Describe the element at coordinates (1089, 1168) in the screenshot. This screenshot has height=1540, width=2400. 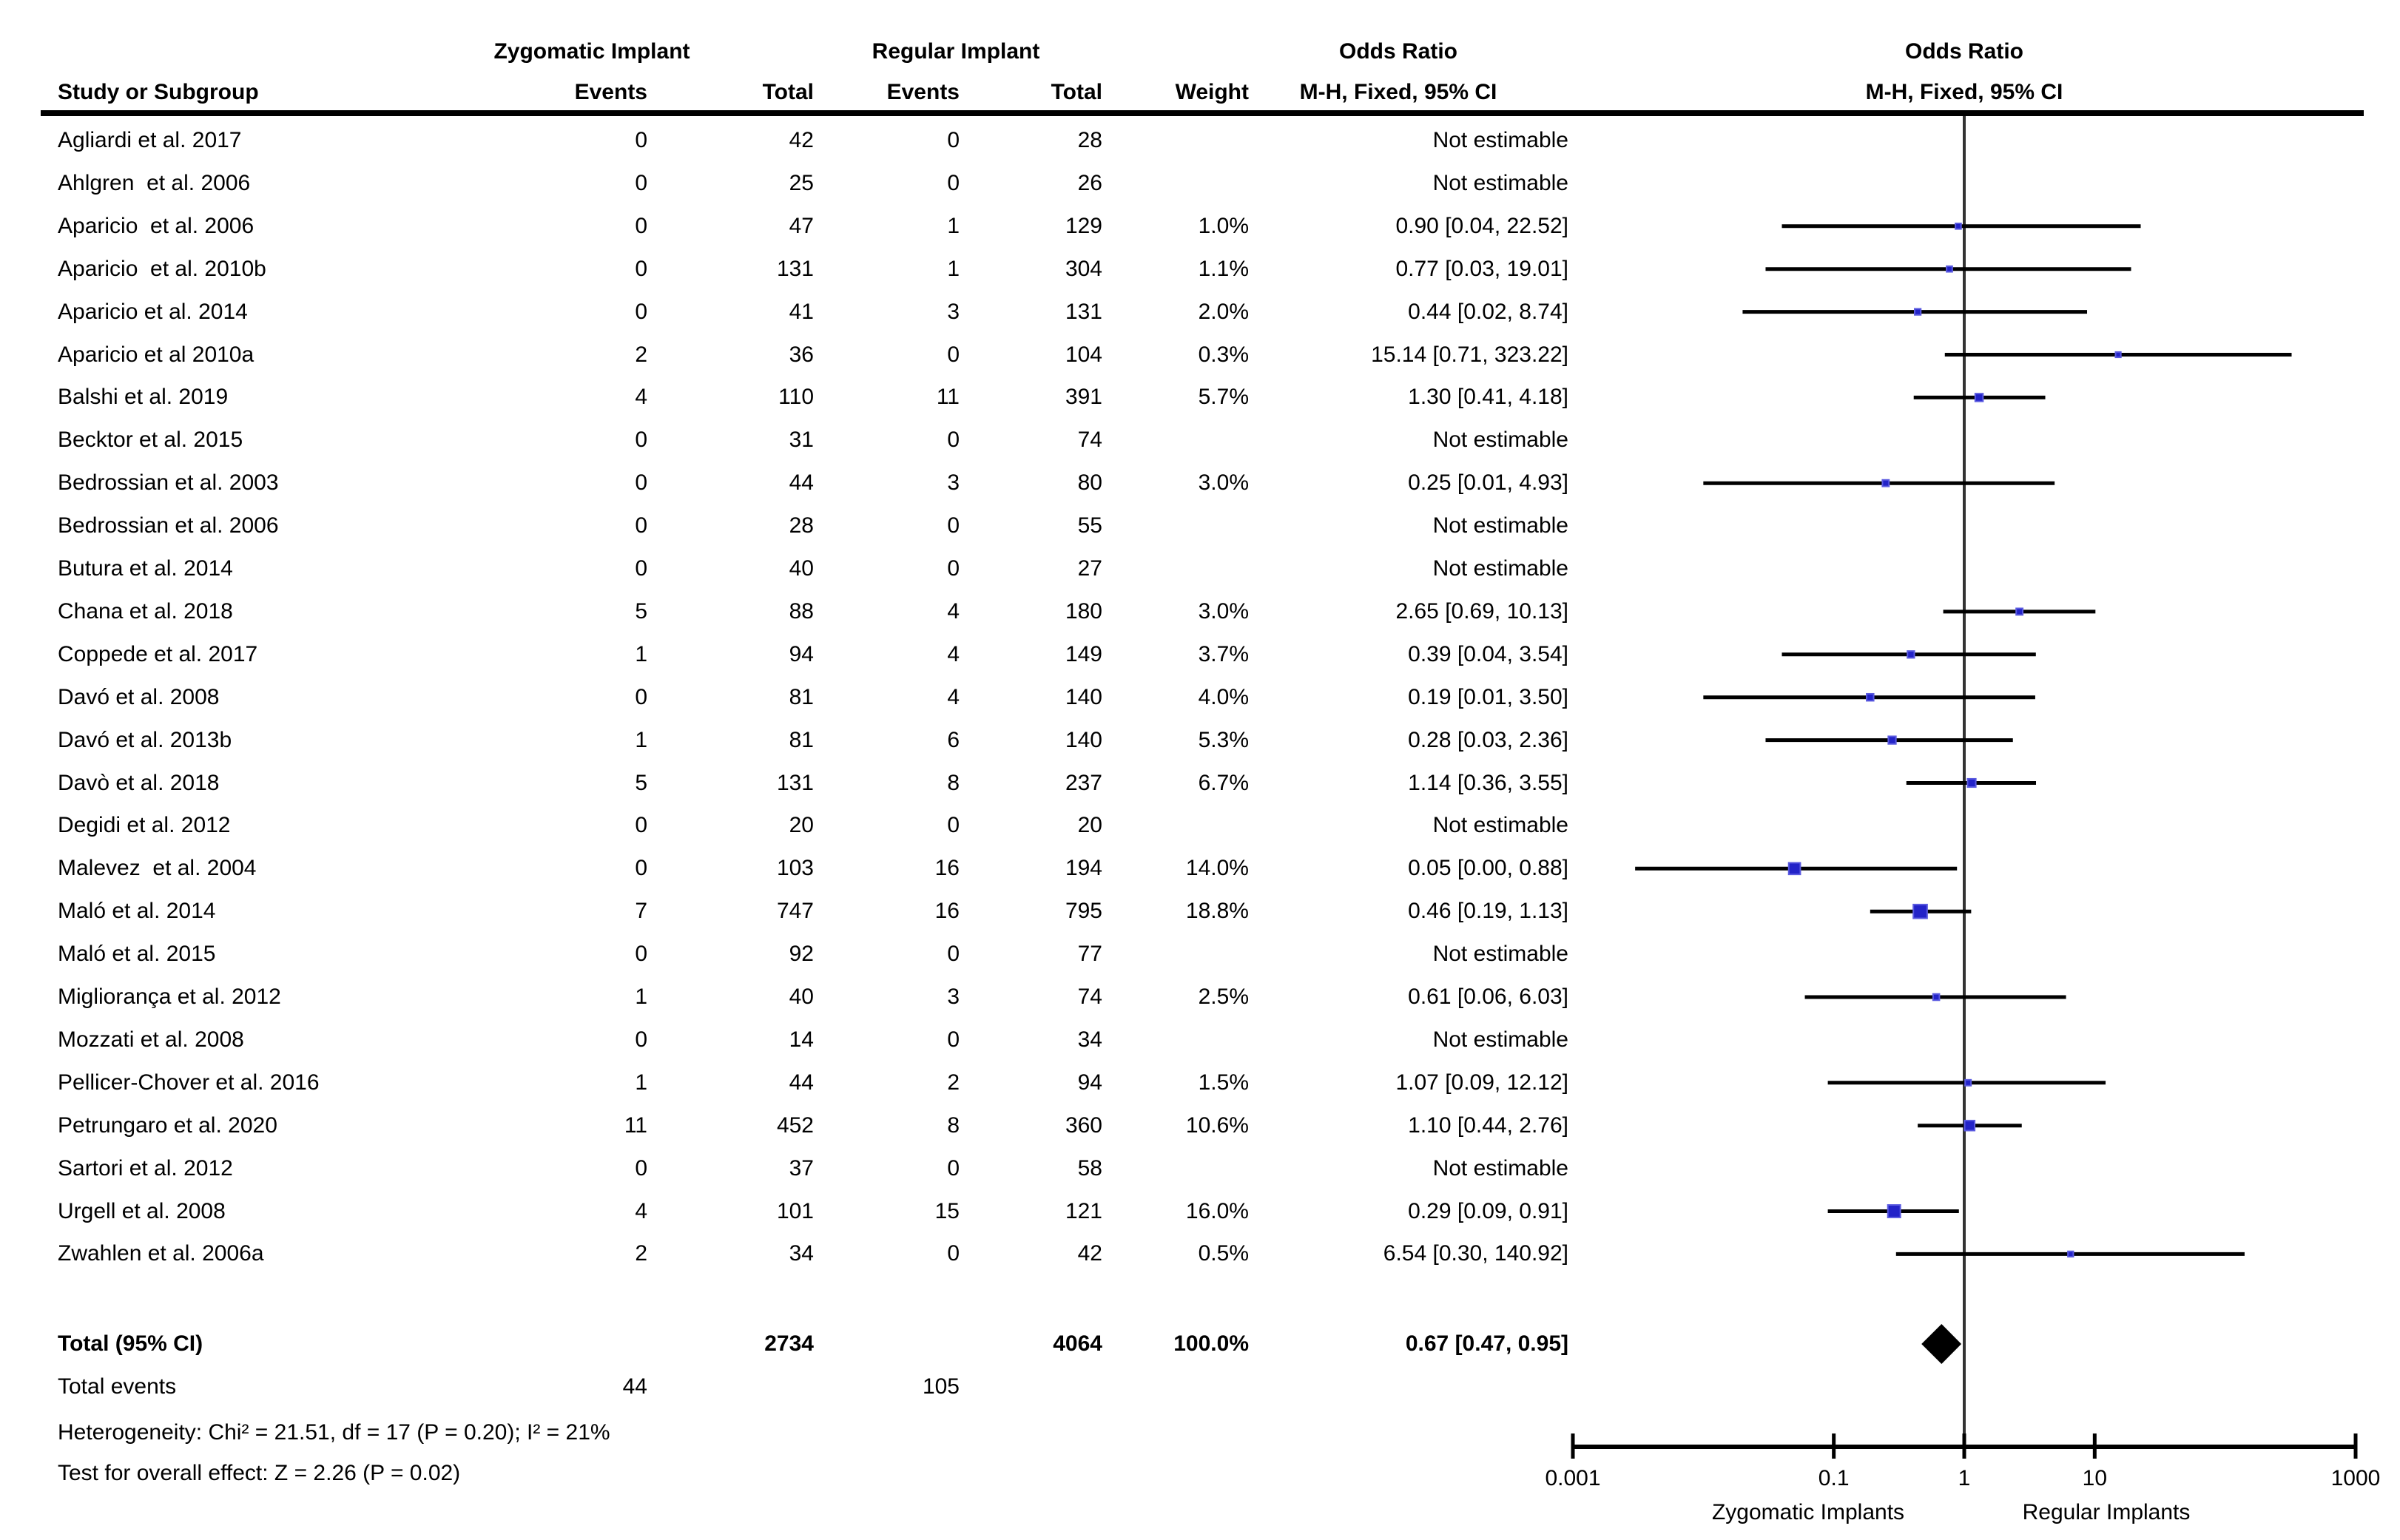
I see `regular-total-cell: 58` at that location.